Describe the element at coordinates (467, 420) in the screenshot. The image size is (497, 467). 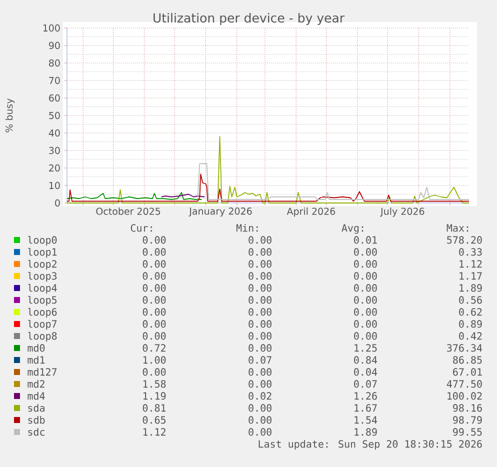
I see `text: 98.79` at that location.